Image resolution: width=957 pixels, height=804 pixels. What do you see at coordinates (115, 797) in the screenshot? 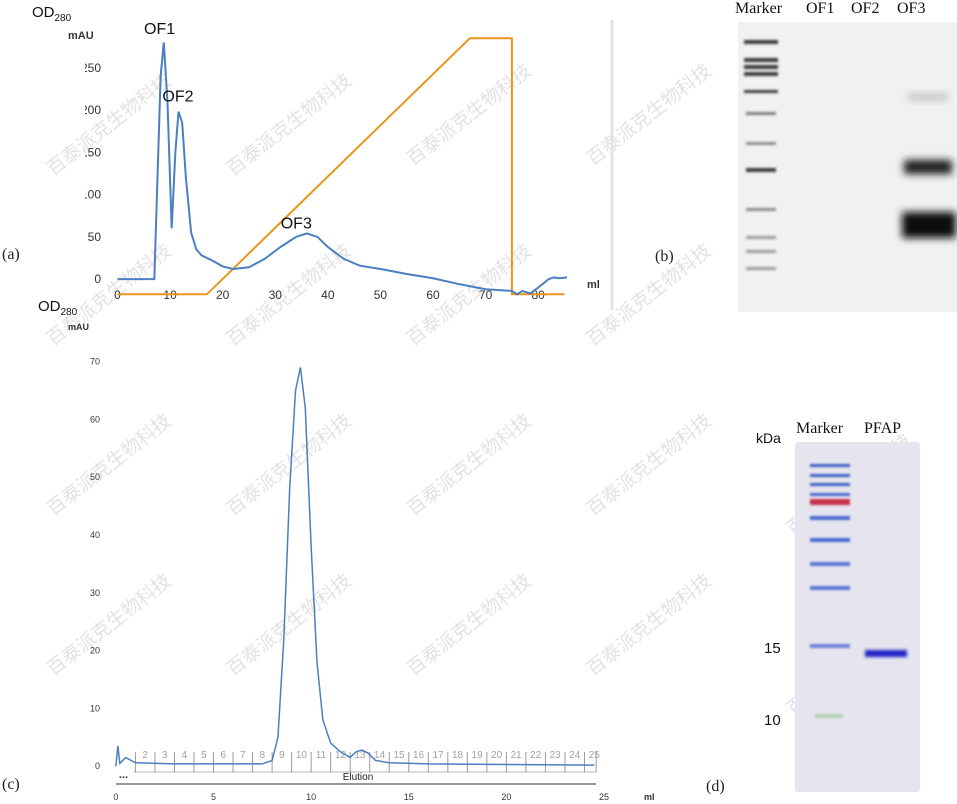
I see `panel-c-x-tick-label: 0` at bounding box center [115, 797].